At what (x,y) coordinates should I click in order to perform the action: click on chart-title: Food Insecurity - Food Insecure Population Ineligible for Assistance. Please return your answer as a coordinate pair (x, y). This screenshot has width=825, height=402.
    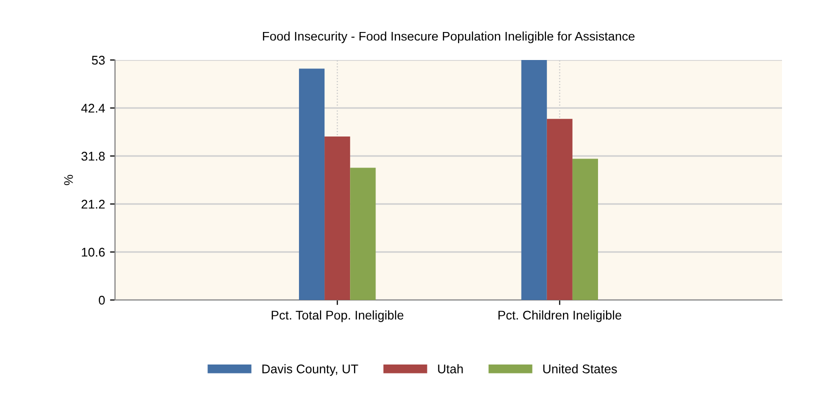
    Looking at the image, I should click on (448, 37).